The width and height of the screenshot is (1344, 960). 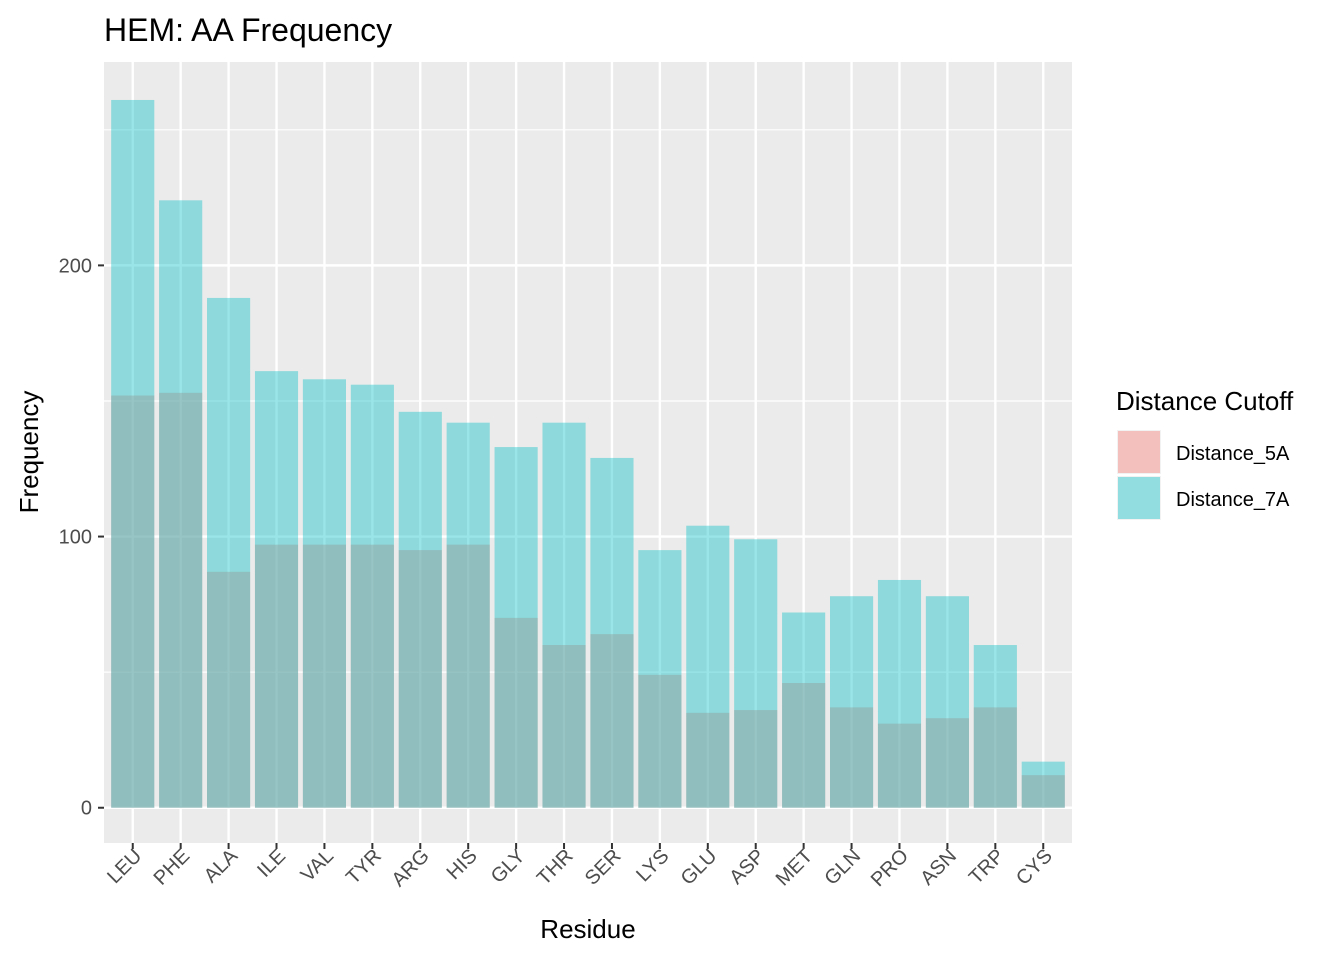 I want to click on x-tick-label: GLN, so click(x=842, y=867).